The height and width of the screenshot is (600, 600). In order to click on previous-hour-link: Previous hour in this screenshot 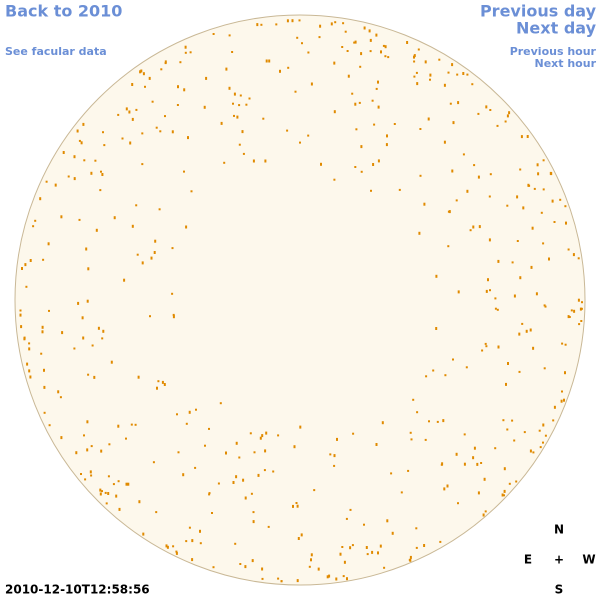, I will do `click(553, 51)`.